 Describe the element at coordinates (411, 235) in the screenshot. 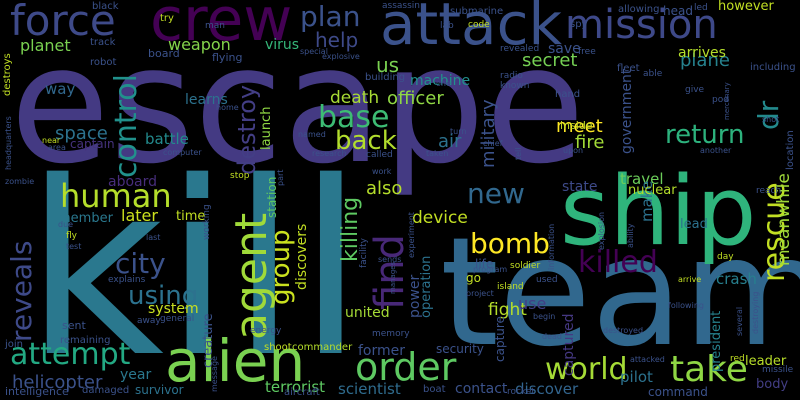

I see `word-experiment: experiment` at that location.